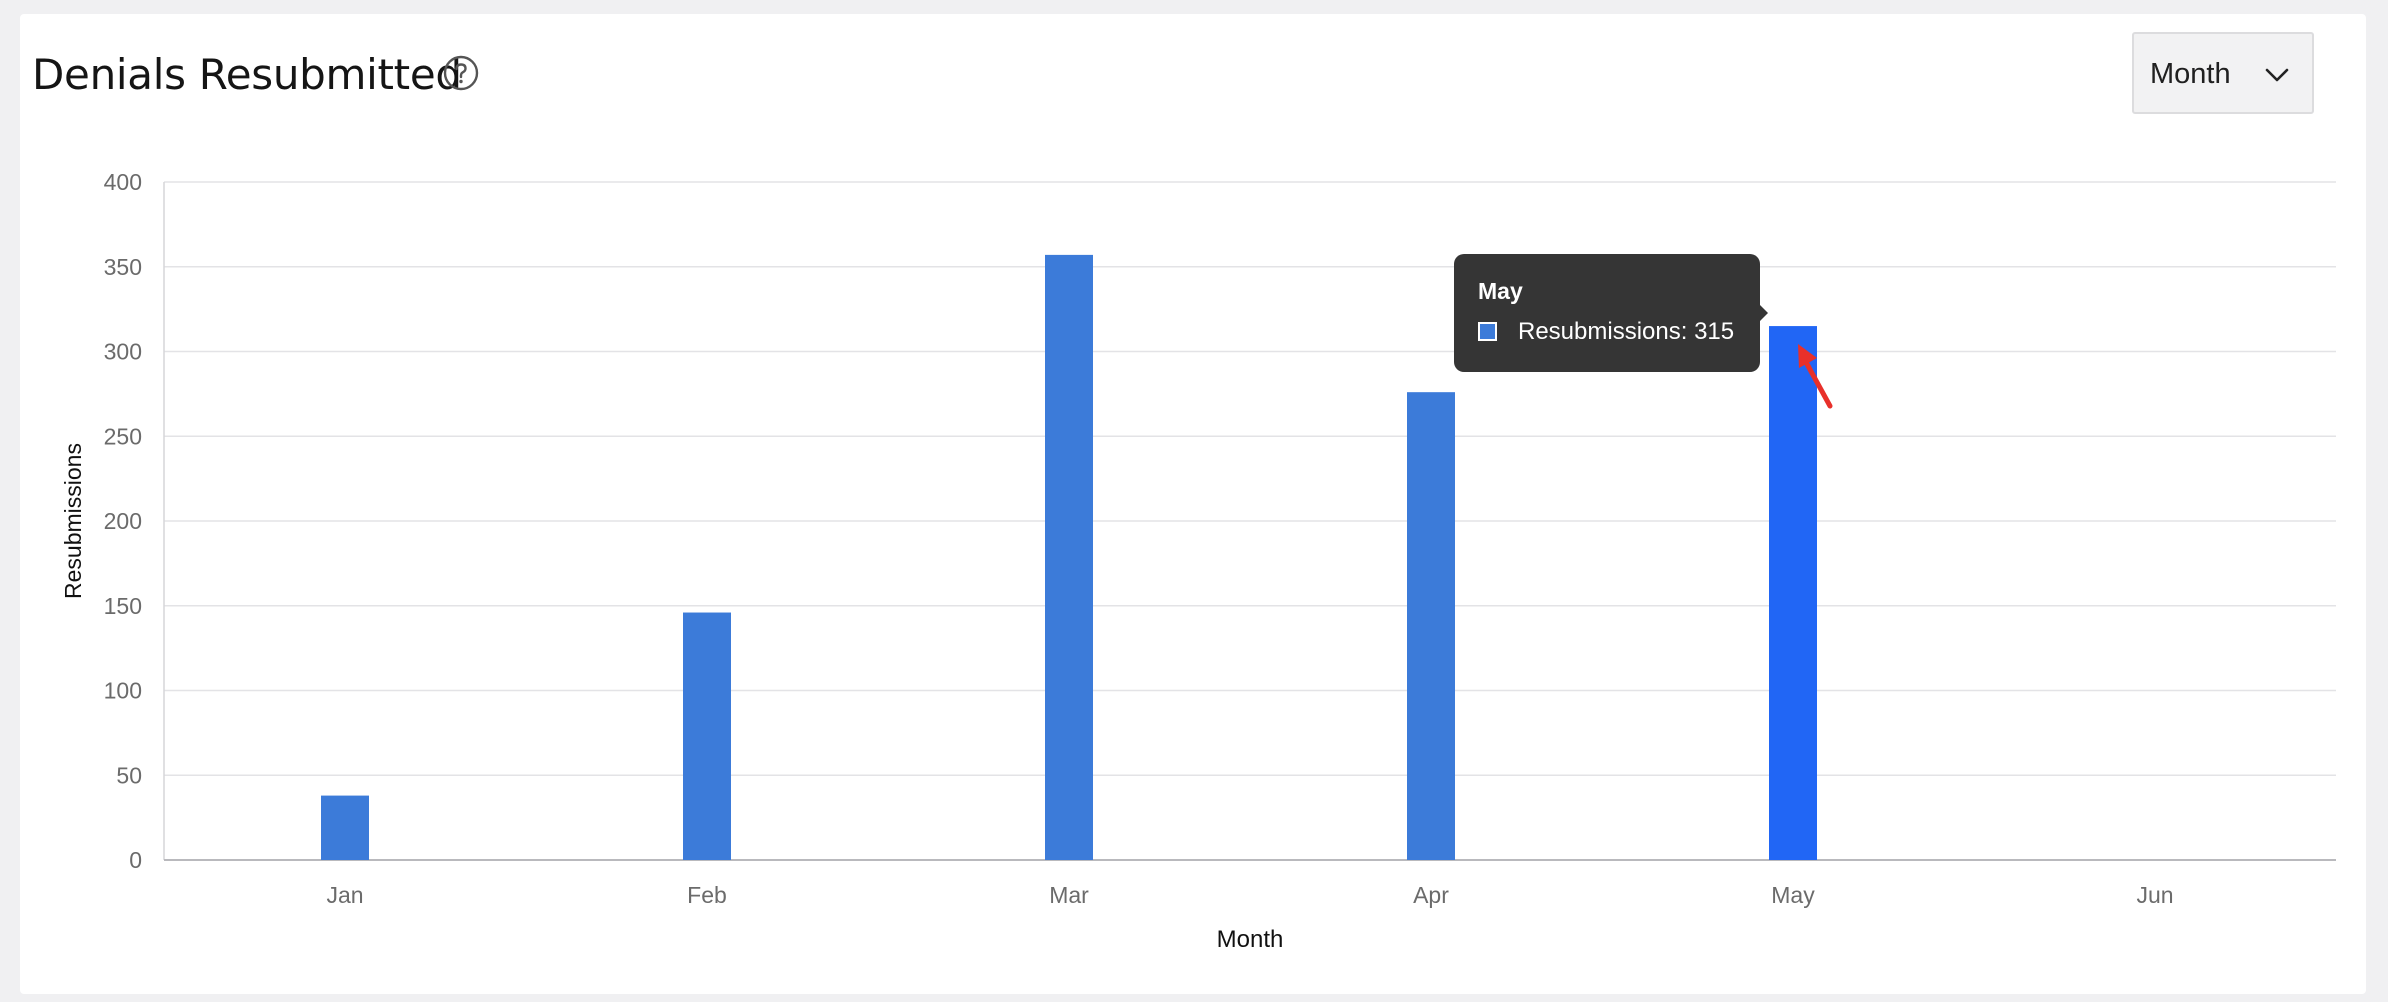 Image resolution: width=2388 pixels, height=1002 pixels. I want to click on x-tick-label: Jan, so click(344, 895).